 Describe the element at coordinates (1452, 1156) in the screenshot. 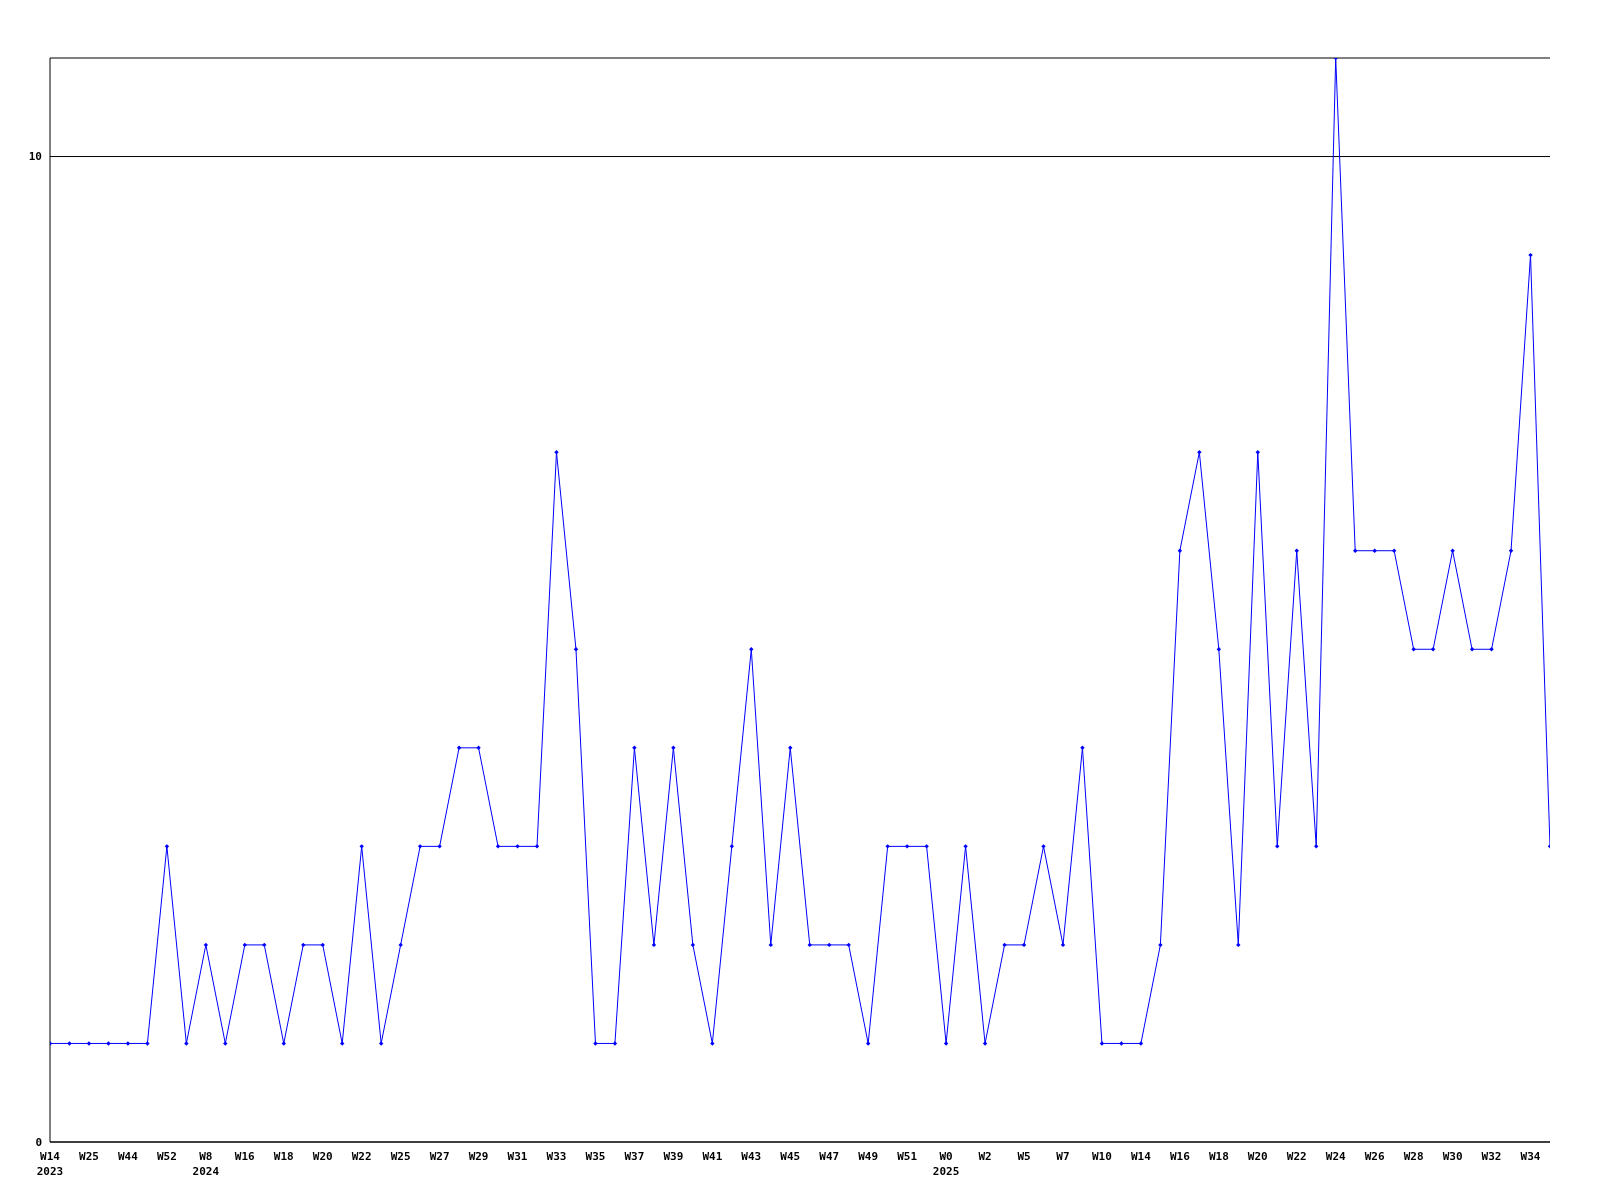

I see `x-tick-label: W30` at that location.